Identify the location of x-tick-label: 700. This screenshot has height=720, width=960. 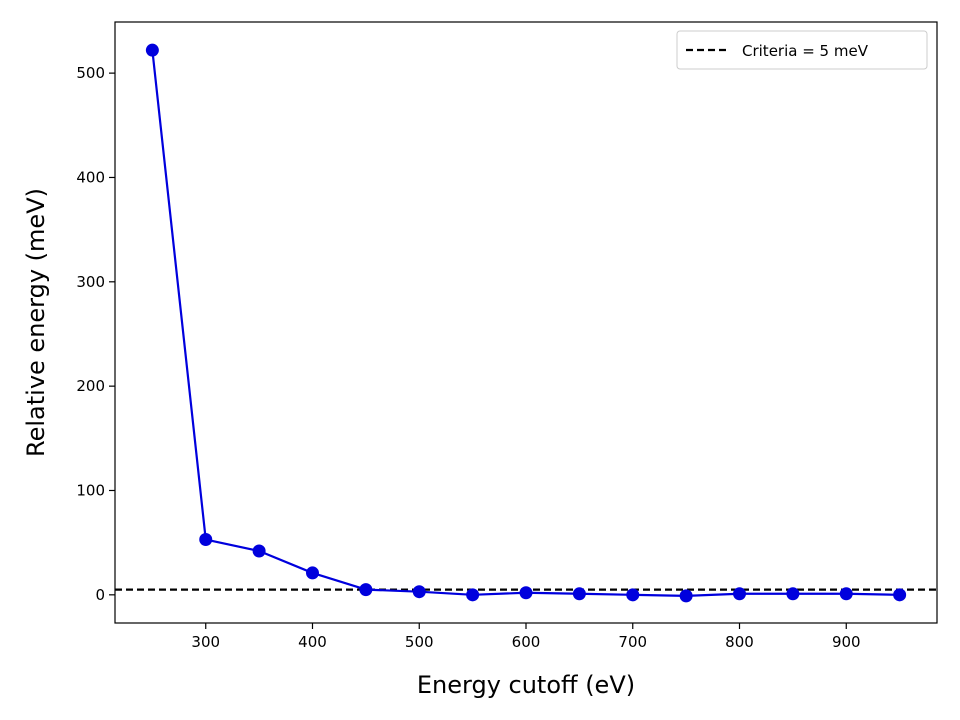
(632, 642).